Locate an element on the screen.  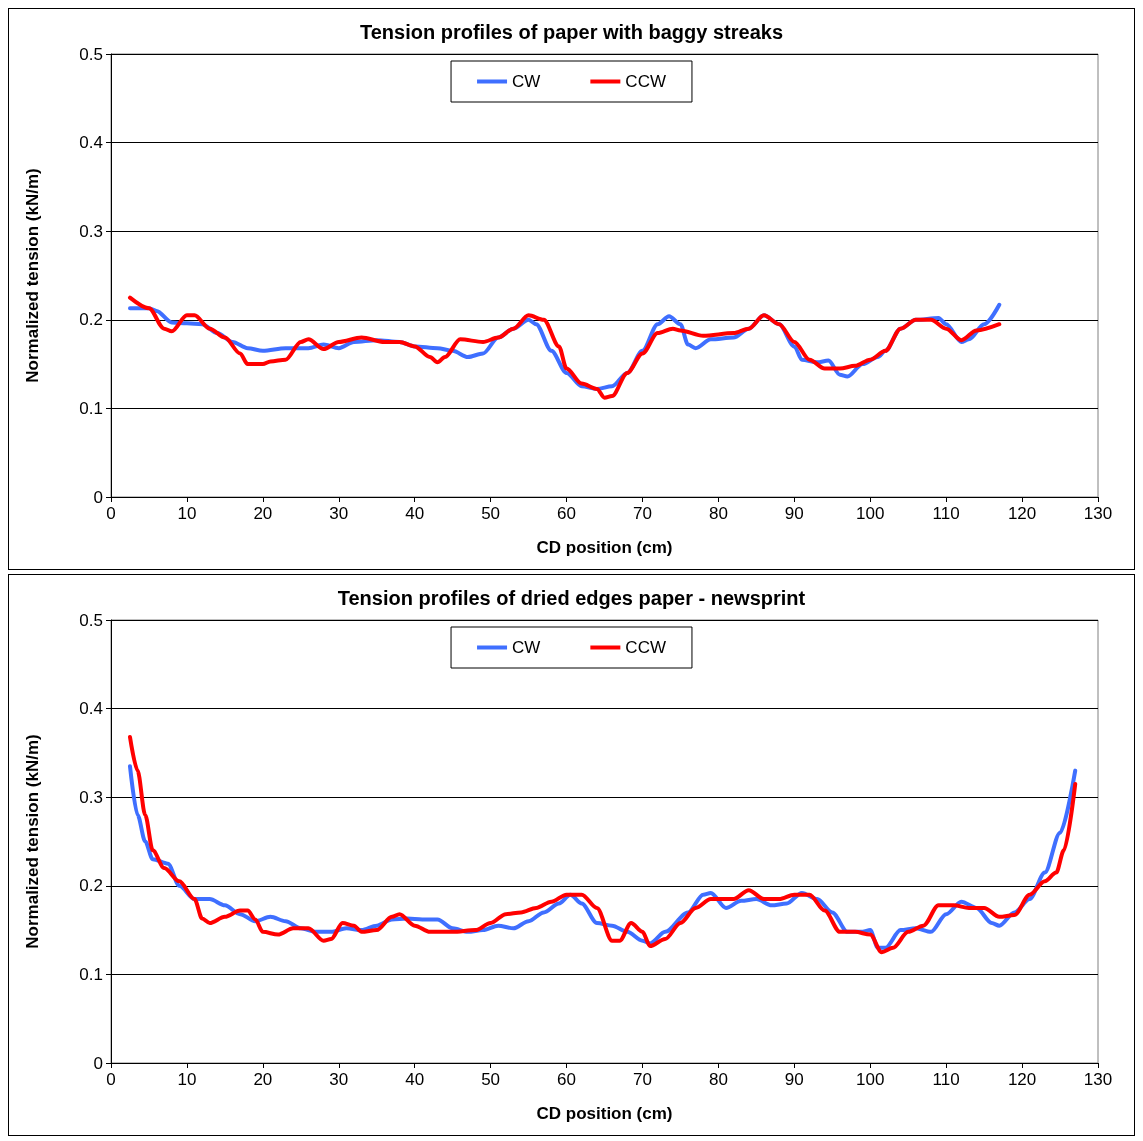
chart-title: Tension profiles of paper with baggy streaks is located at coordinates (571, 32).